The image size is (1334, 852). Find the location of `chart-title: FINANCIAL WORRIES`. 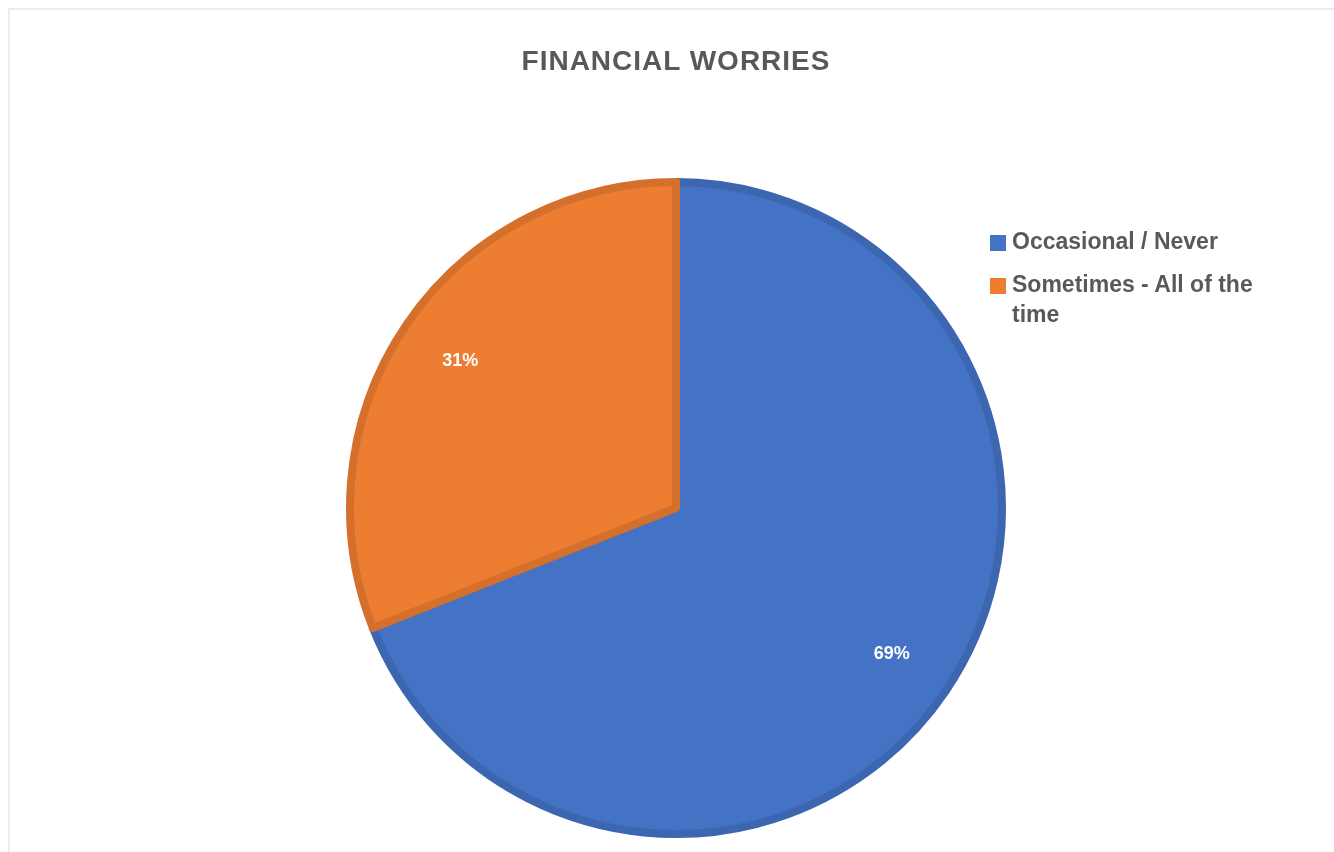

chart-title: FINANCIAL WORRIES is located at coordinates (676, 60).